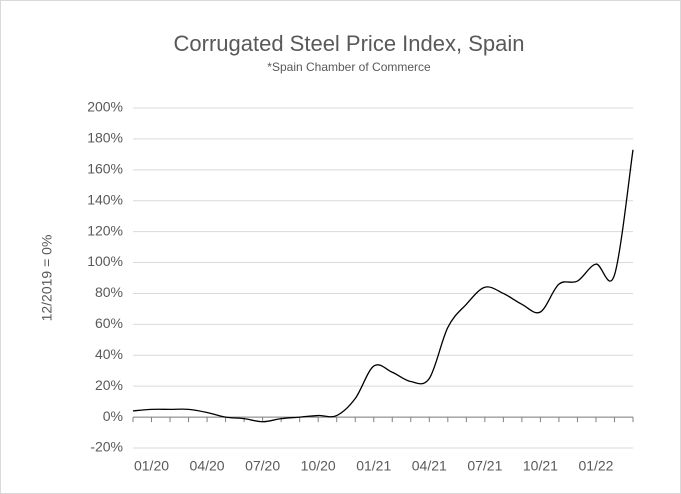 The width and height of the screenshot is (681, 494). I want to click on y-tick-label: 80%, so click(109, 292).